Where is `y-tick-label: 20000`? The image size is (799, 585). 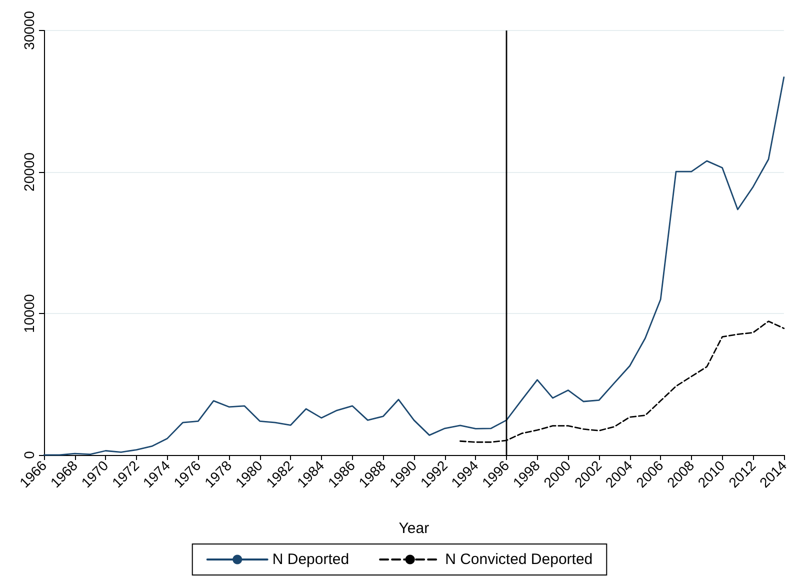
y-tick-label: 20000 is located at coordinates (29, 172).